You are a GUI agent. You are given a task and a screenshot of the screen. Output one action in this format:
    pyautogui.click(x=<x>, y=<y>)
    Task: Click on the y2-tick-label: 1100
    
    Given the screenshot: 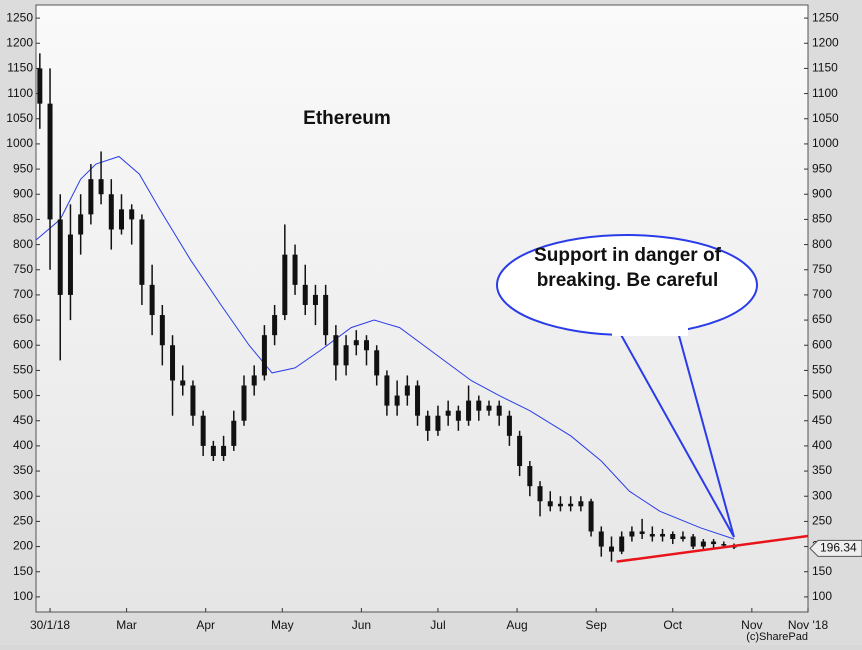 What is the action you would take?
    pyautogui.click(x=825, y=93)
    